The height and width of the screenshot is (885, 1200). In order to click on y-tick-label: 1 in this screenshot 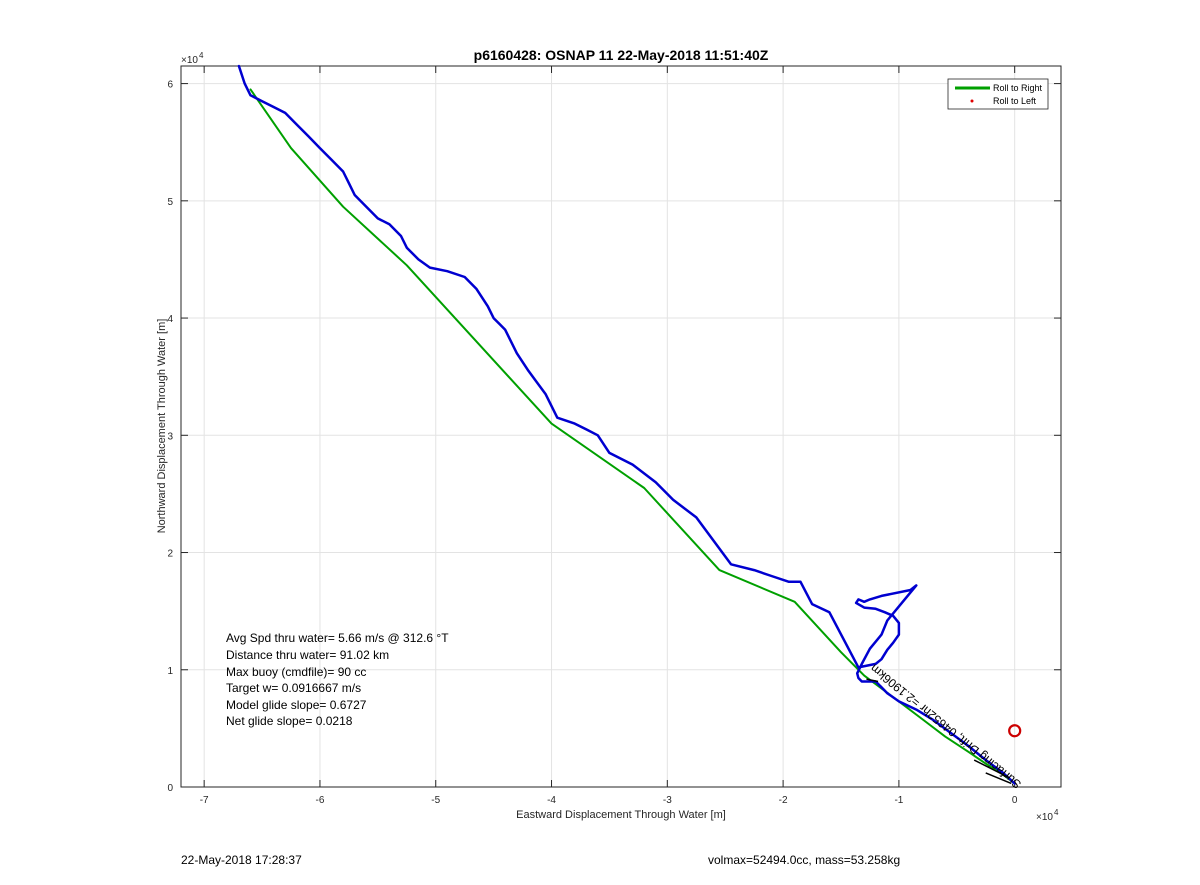, I will do `click(170, 671)`.